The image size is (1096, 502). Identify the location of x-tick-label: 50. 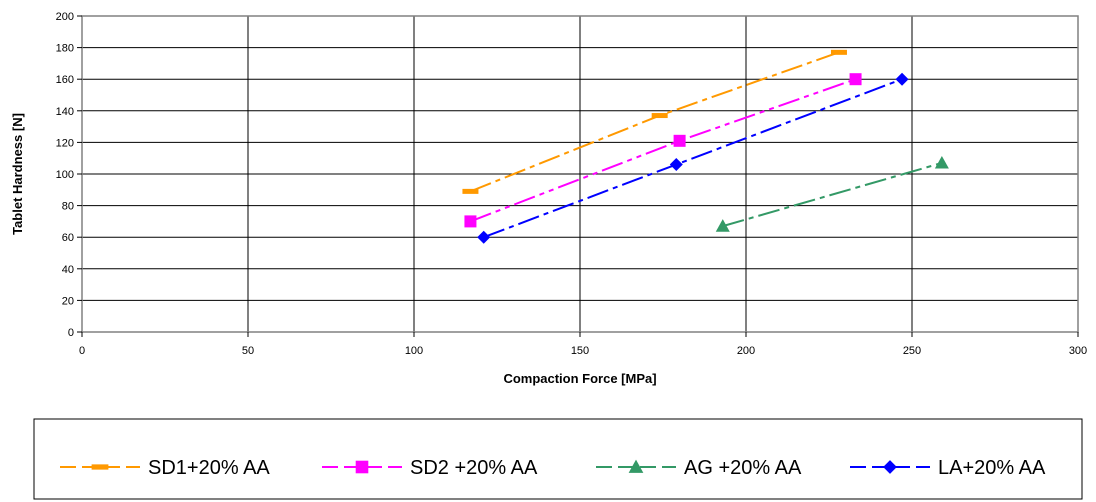
(248, 351).